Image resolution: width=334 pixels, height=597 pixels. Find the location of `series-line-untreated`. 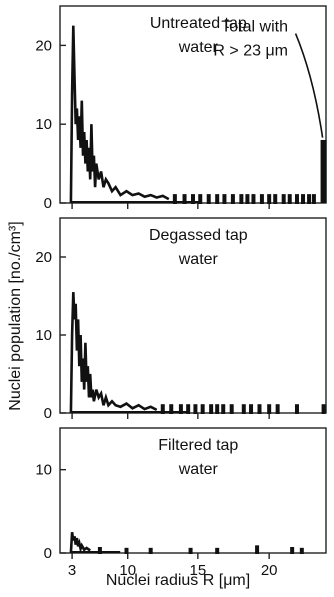

series-line-untreated is located at coordinates (119, 114).